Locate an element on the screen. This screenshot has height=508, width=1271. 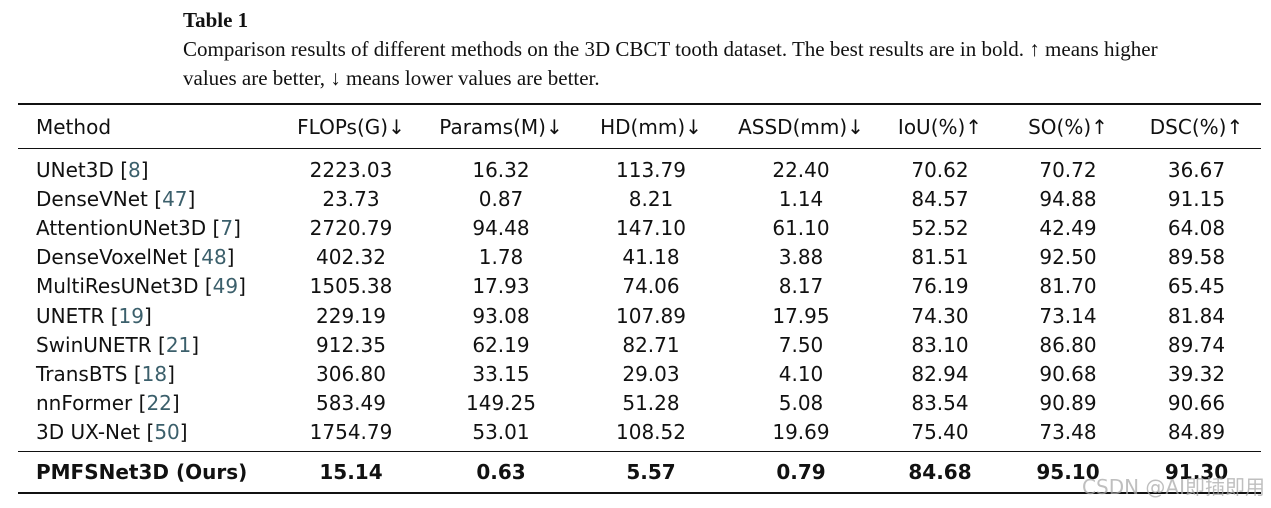
value-cell: 94.48 is located at coordinates (501, 227).